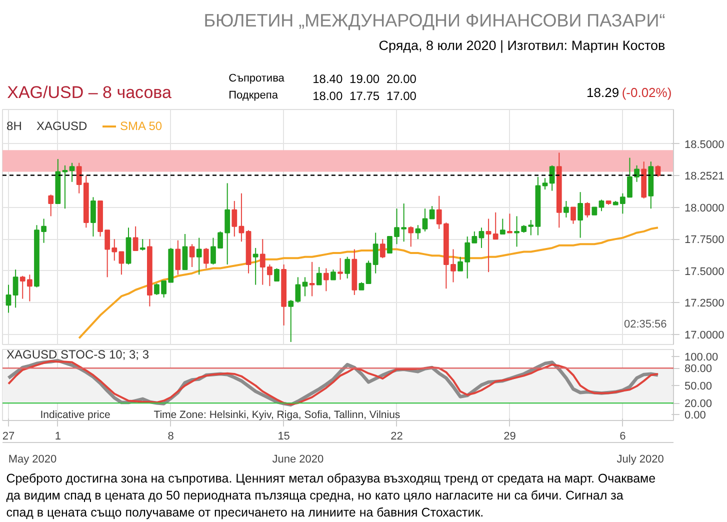  What do you see at coordinates (327, 79) in the screenshot?
I see `text: 18.40` at bounding box center [327, 79].